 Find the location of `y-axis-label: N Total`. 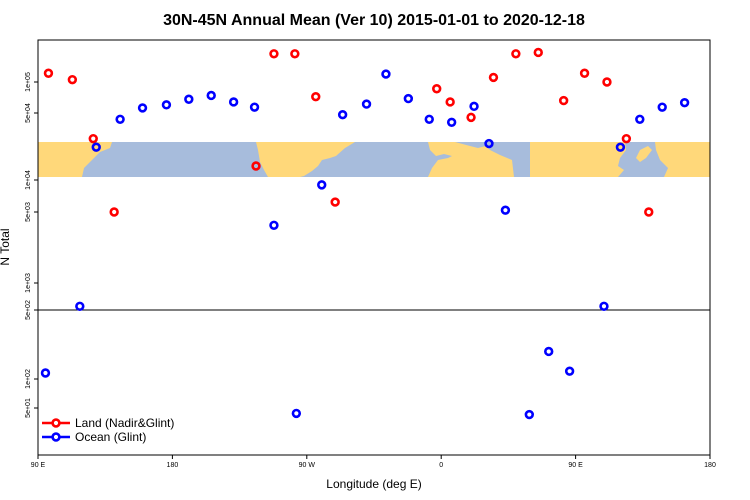

y-axis-label: N Total is located at coordinates (6, 246).